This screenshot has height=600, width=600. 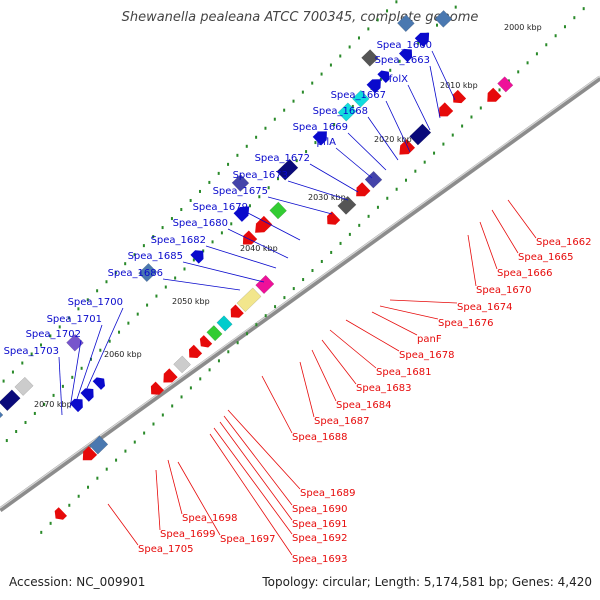 I want to click on gene-label-forward: Spea_1669, so click(x=320, y=127).